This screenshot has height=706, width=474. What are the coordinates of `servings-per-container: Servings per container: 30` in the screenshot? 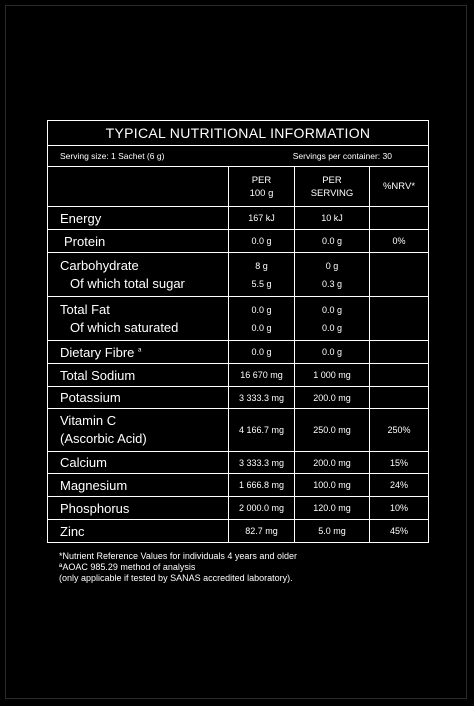 It's located at (342, 156).